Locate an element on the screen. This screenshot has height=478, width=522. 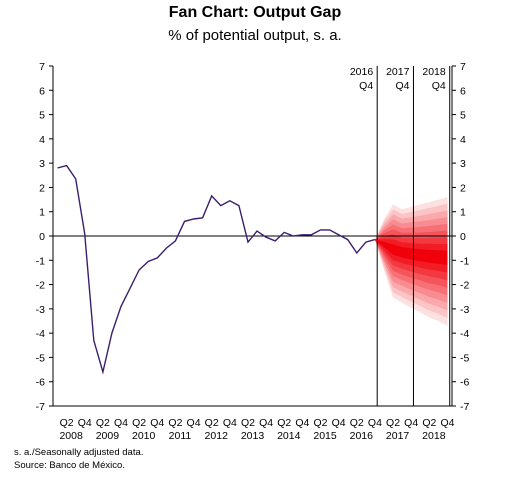
y-tick-label-right: 3 is located at coordinates (463, 164).